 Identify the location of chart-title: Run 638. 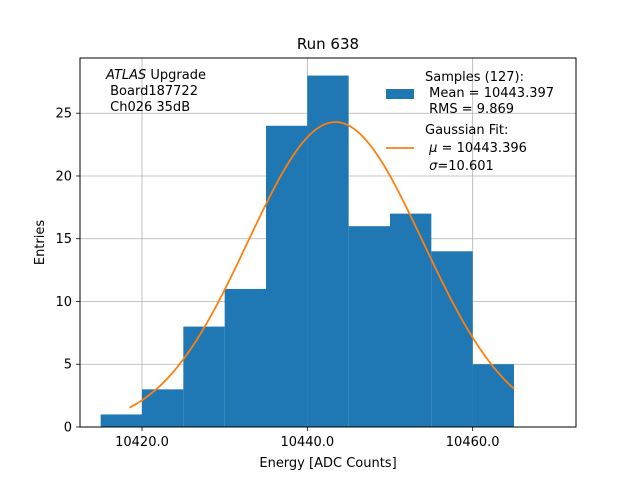
(328, 44).